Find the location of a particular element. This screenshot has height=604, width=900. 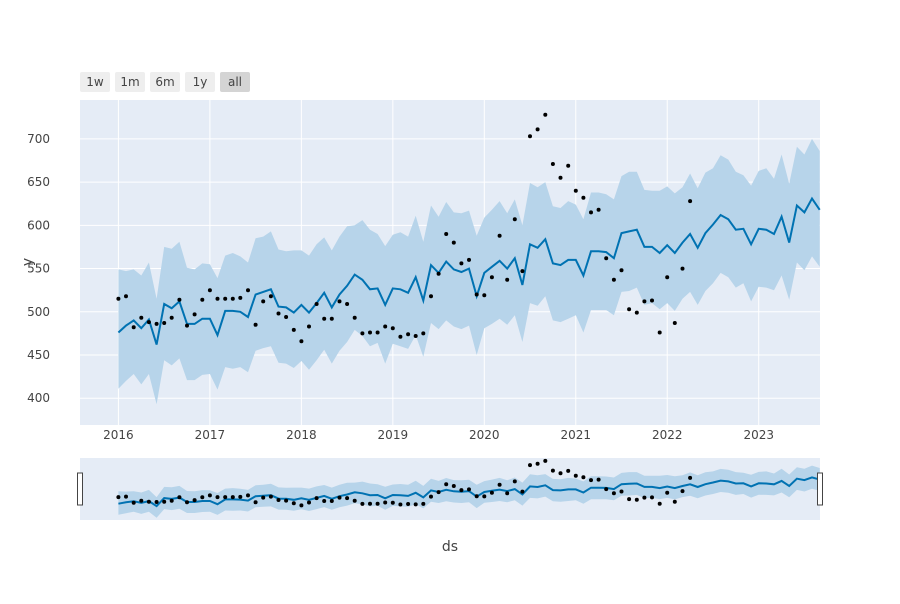

range-button-6m: 6m is located at coordinates (165, 82).